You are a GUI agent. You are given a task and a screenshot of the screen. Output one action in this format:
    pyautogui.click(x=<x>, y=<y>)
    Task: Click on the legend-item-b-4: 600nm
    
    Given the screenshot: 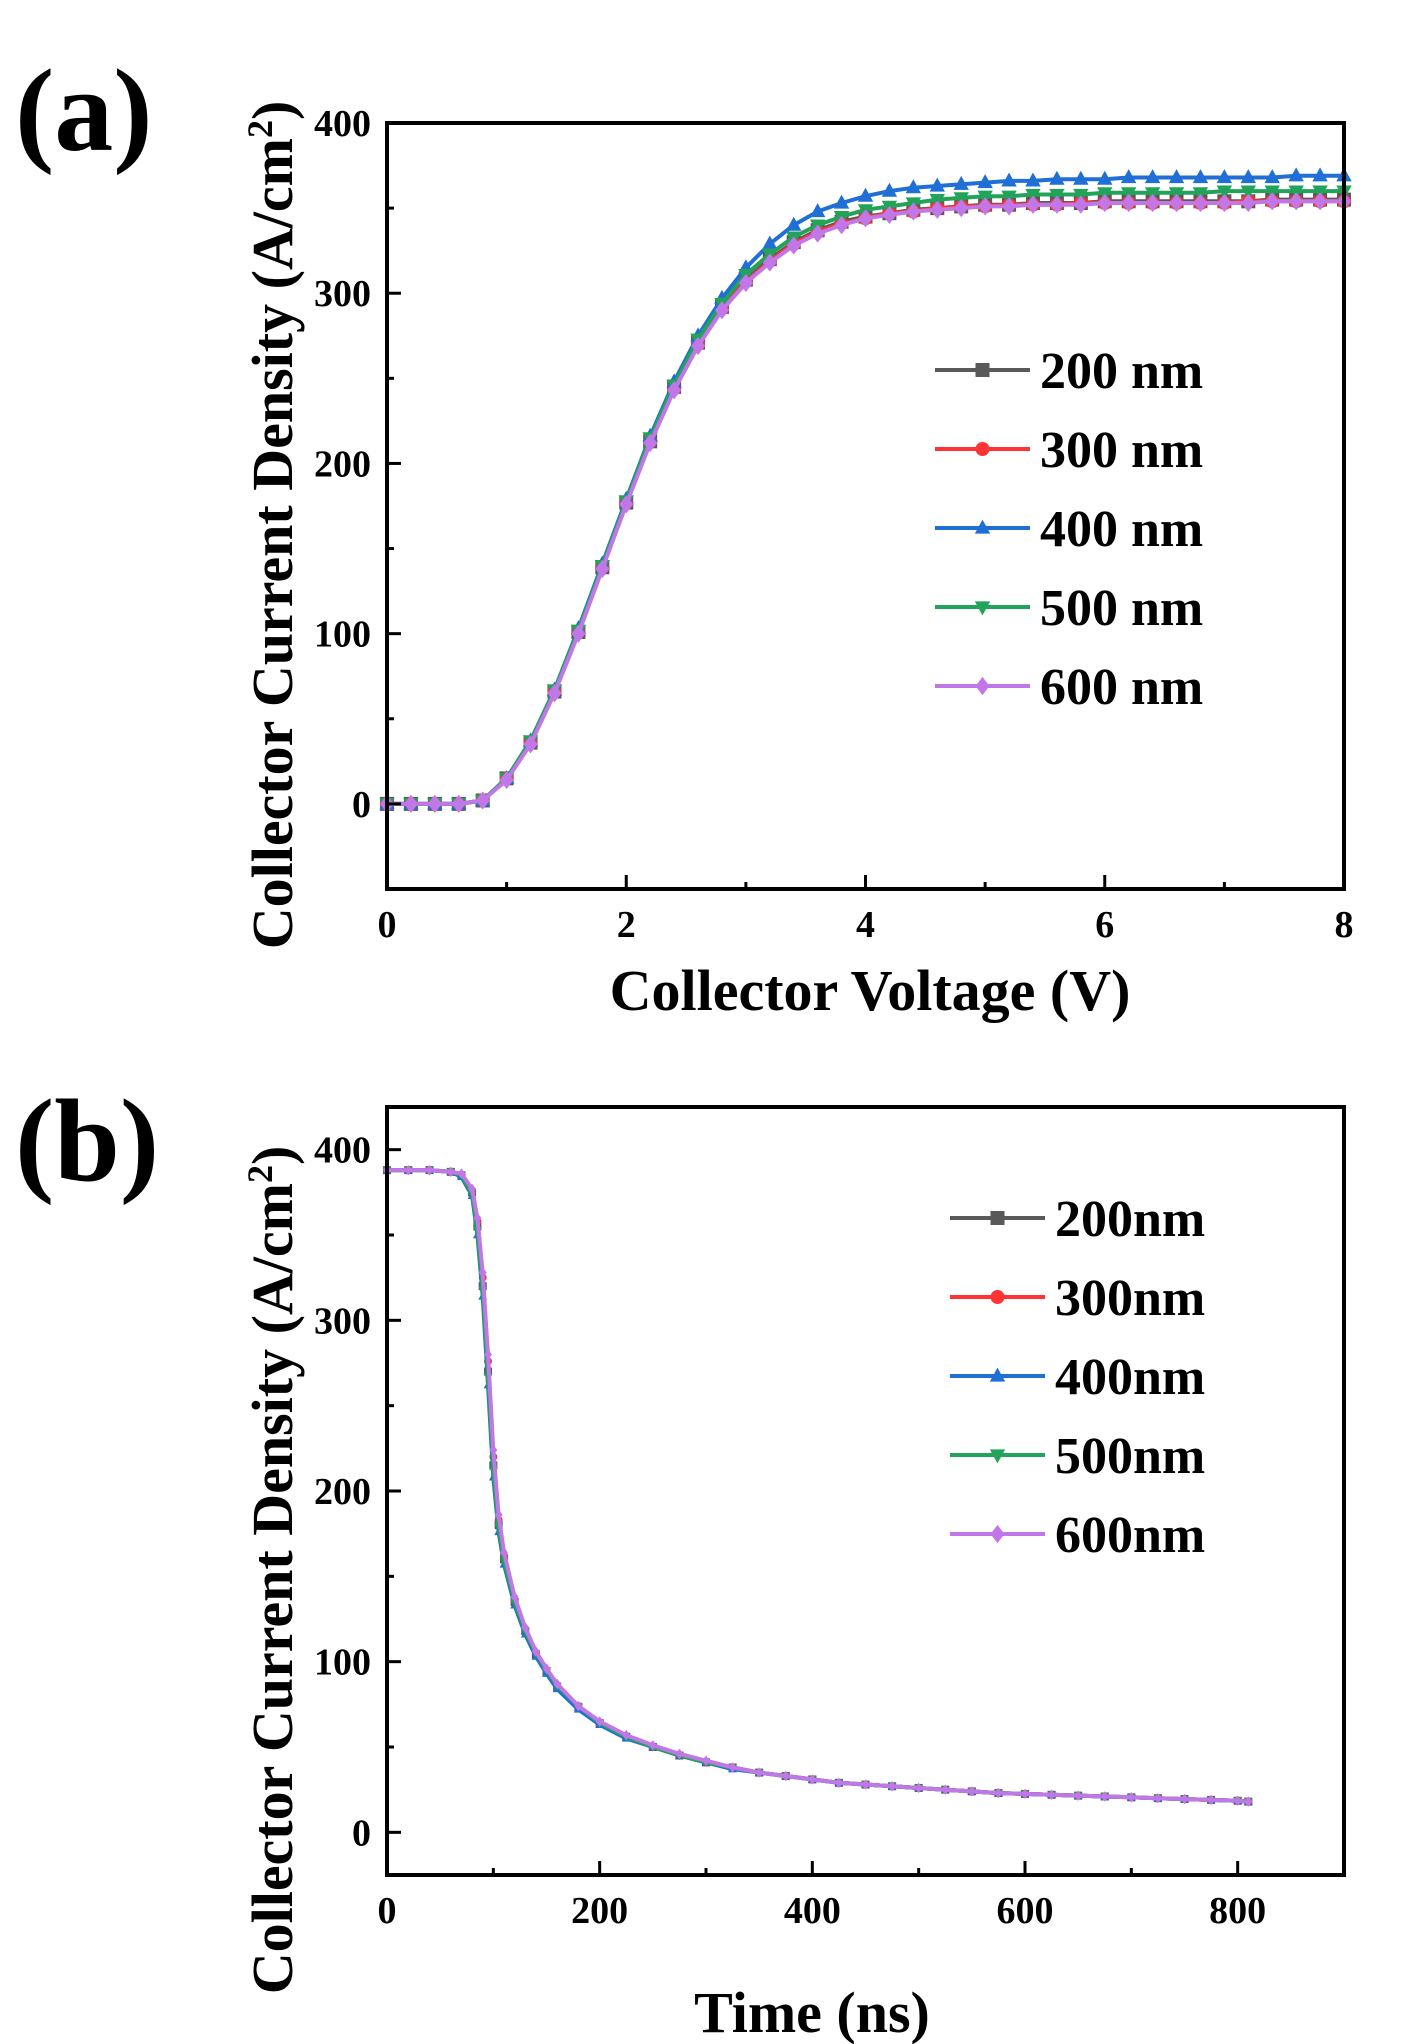 What is the action you would take?
    pyautogui.click(x=1077, y=1535)
    